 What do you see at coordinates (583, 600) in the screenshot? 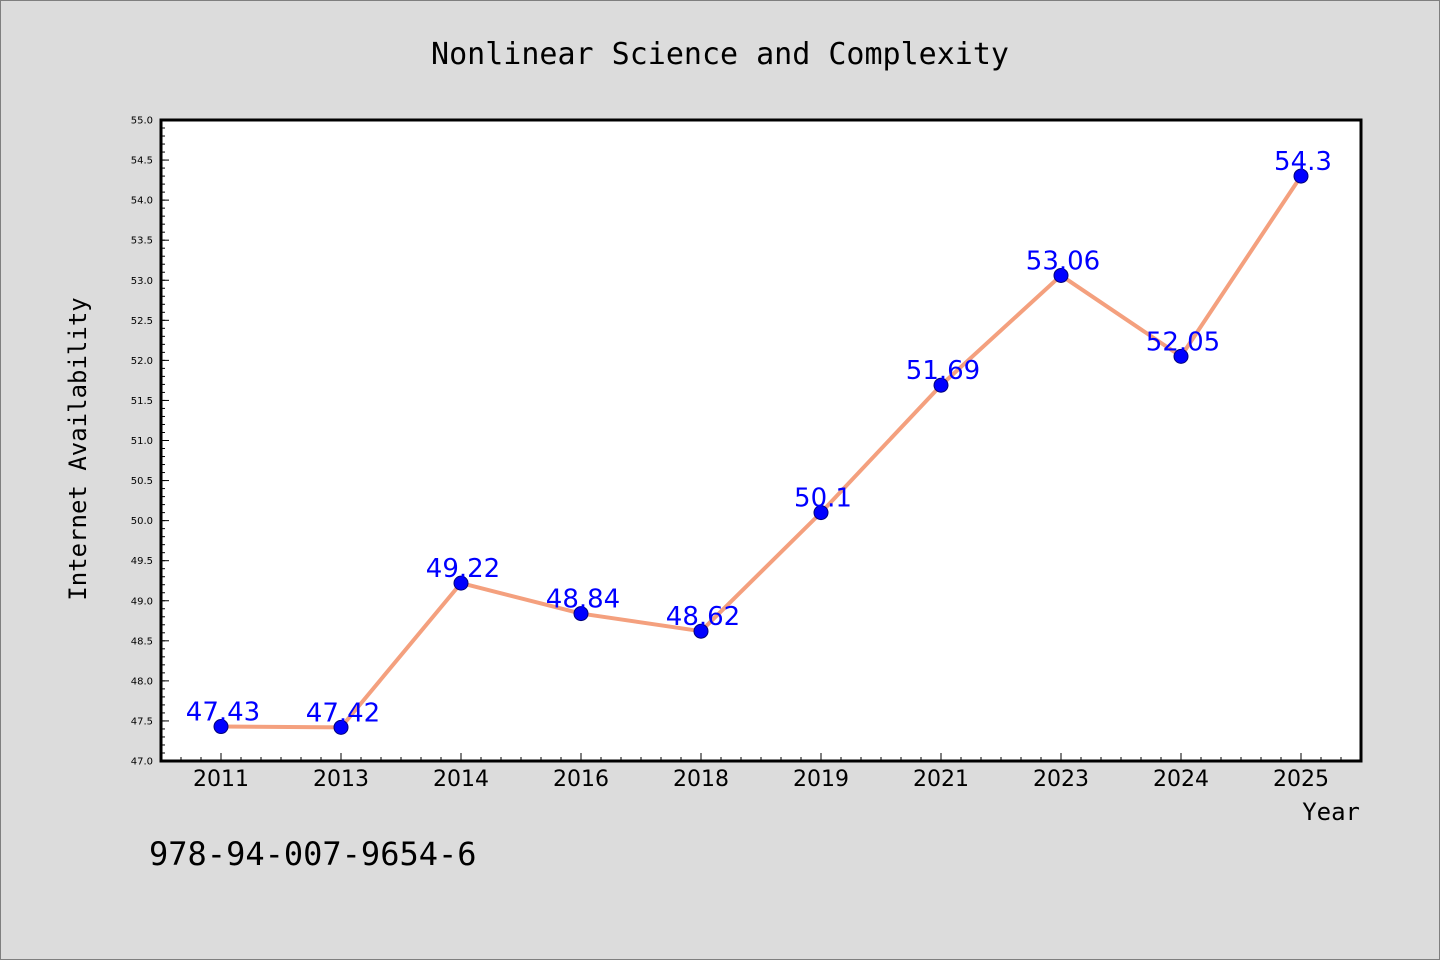
I see `data-label: 48.84` at bounding box center [583, 600].